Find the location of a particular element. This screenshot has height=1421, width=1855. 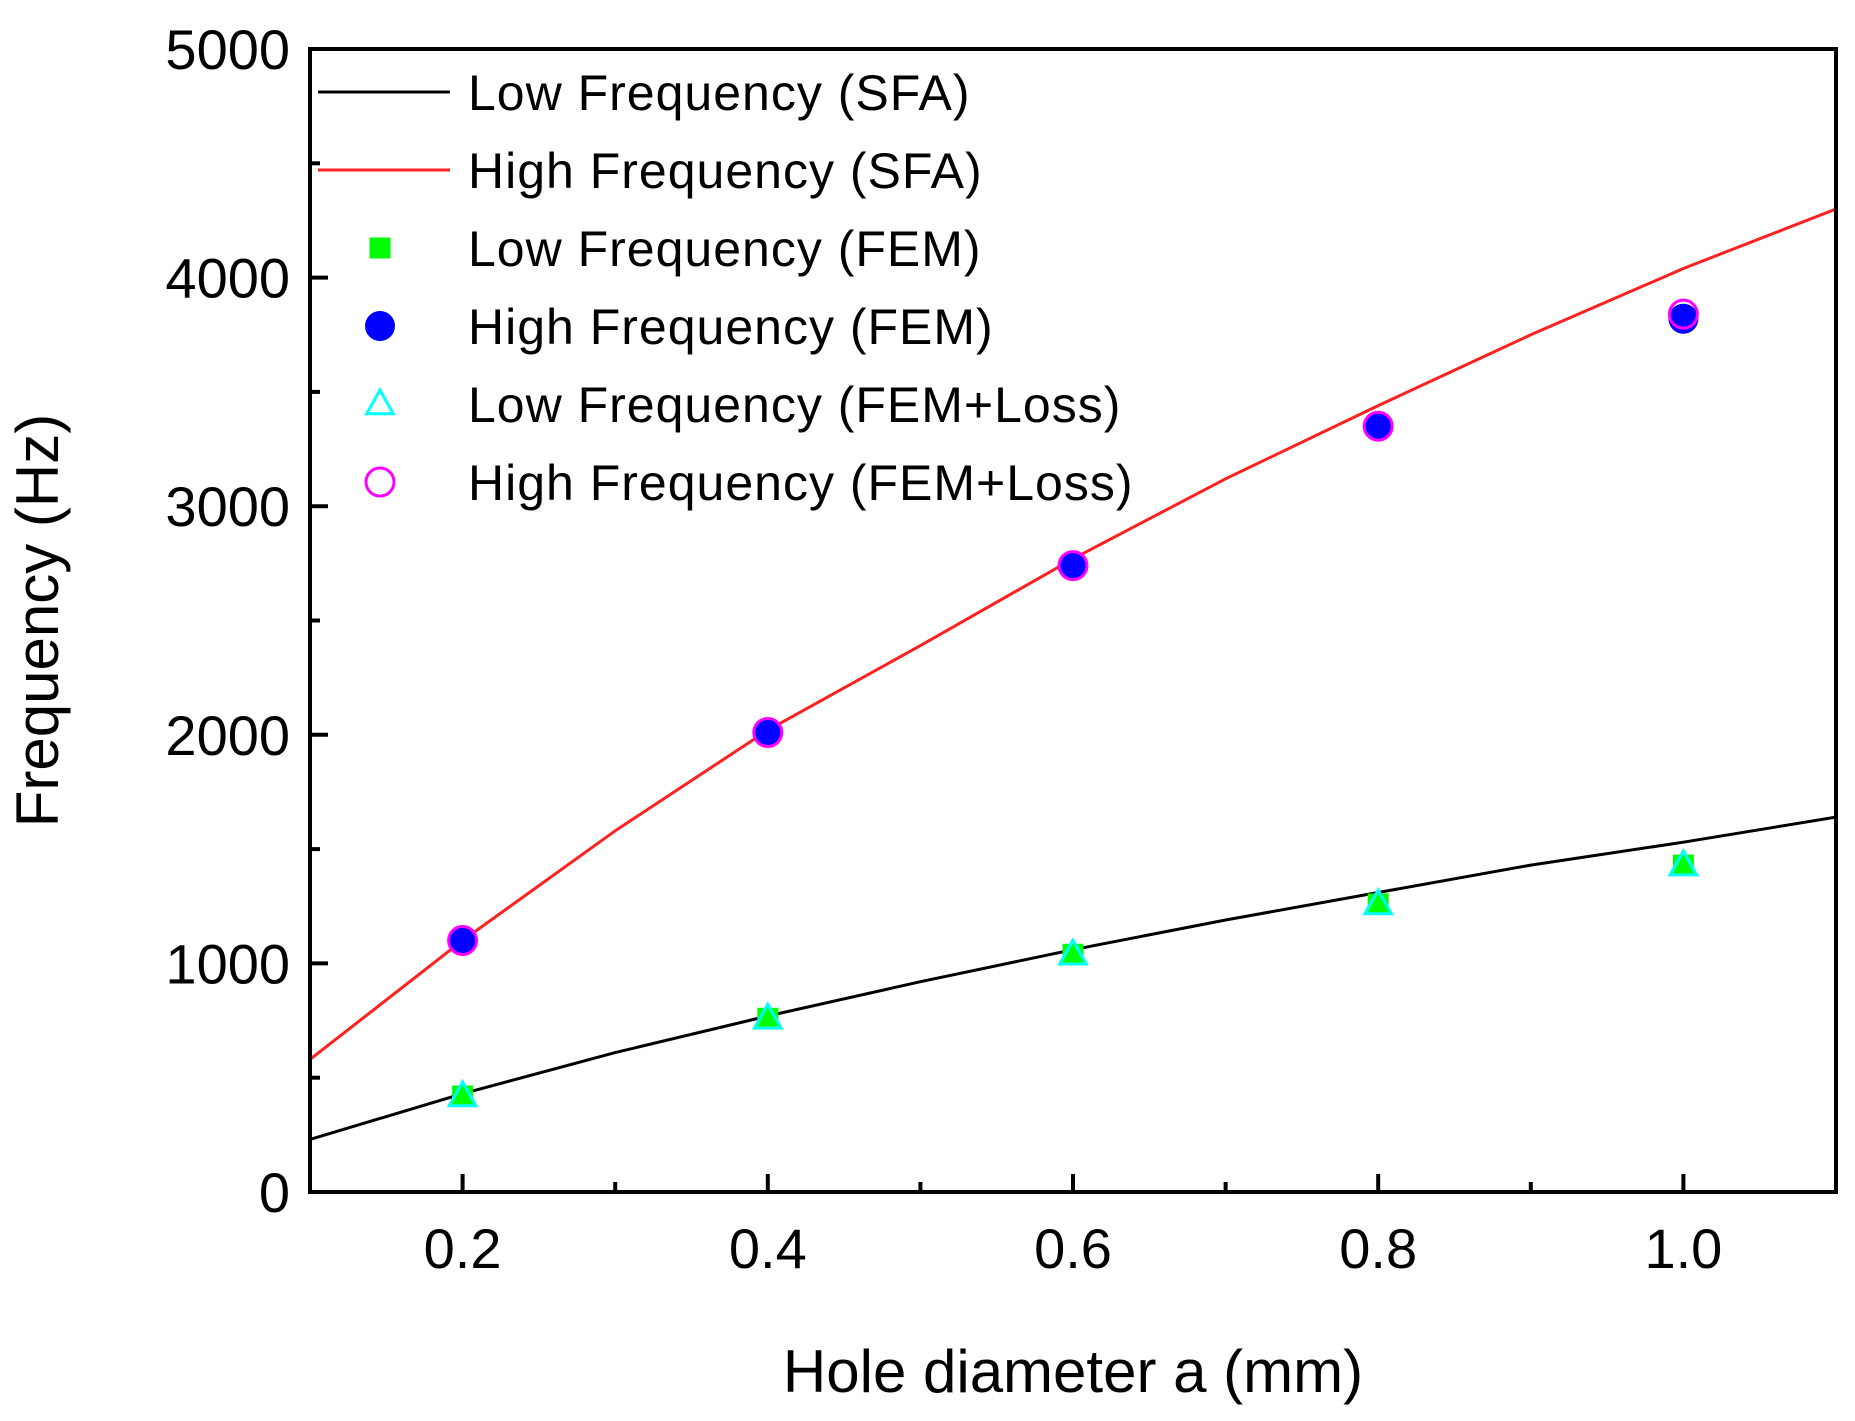

legend-entry: High Frequency (SFA) is located at coordinates (650, 171).